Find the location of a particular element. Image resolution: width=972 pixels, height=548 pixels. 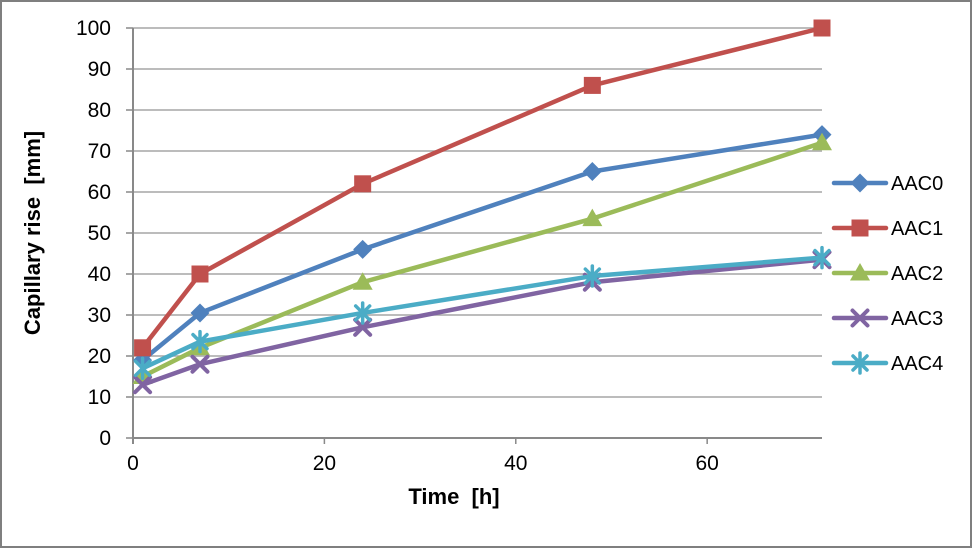

x-tick-label: 40 is located at coordinates (515, 463).